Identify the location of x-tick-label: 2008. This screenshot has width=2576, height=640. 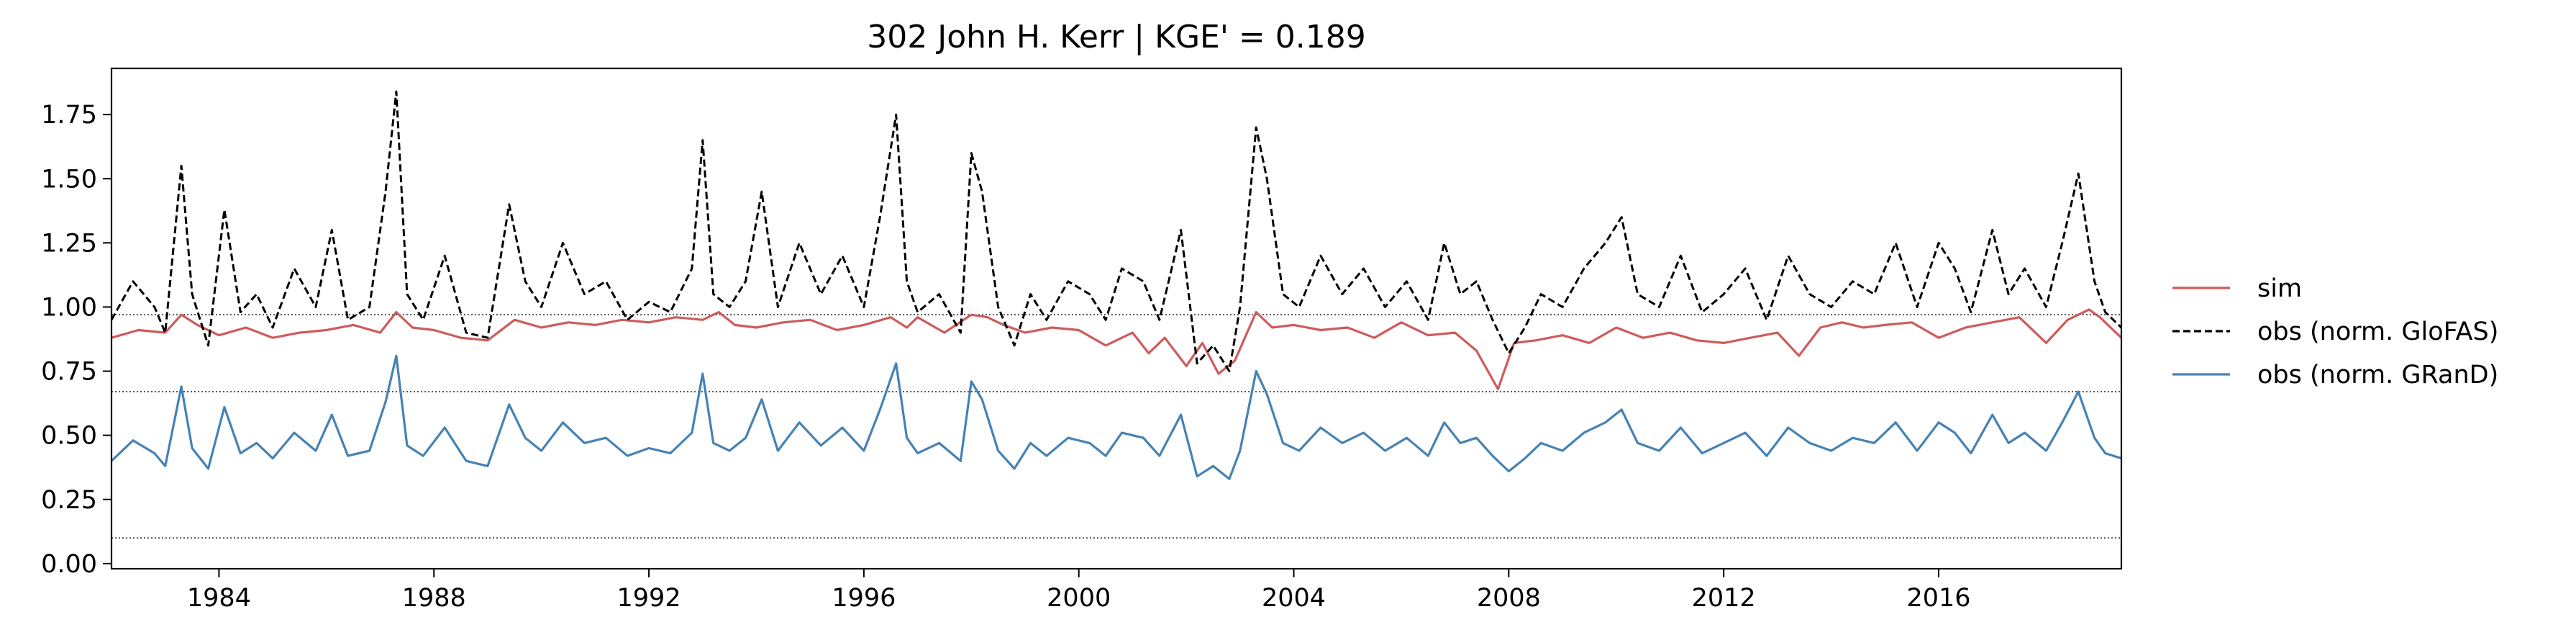
(1509, 598).